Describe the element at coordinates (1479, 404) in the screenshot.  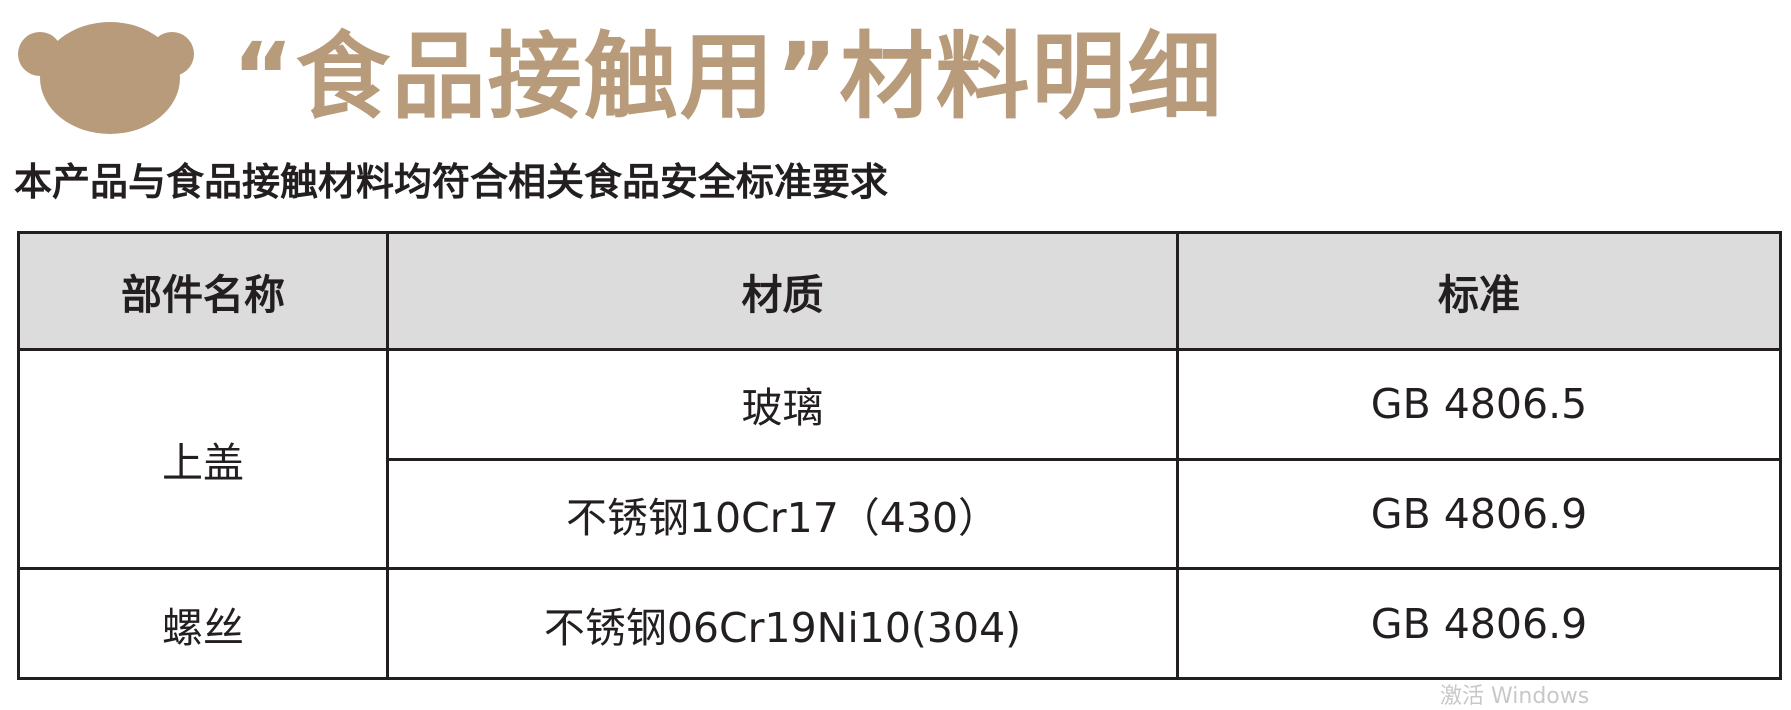
I see `standard-cell: GB 4806.5` at that location.